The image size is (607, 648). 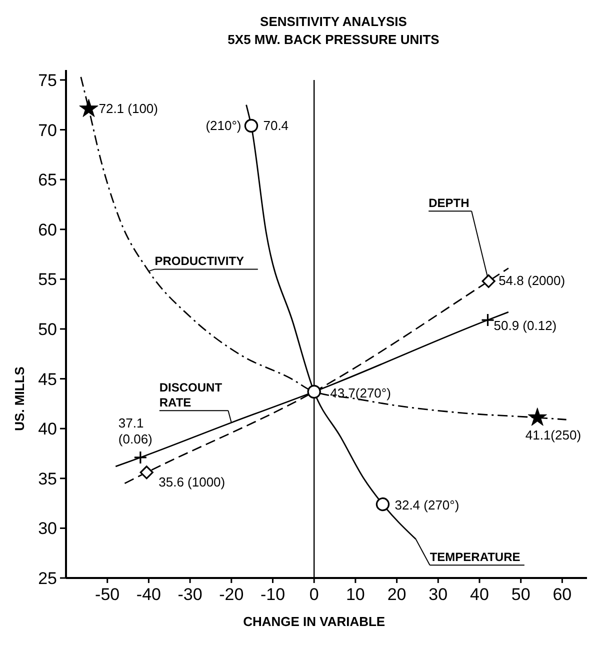 I want to click on x-axis-title: CHANGE IN VARIABLE, so click(x=314, y=621).